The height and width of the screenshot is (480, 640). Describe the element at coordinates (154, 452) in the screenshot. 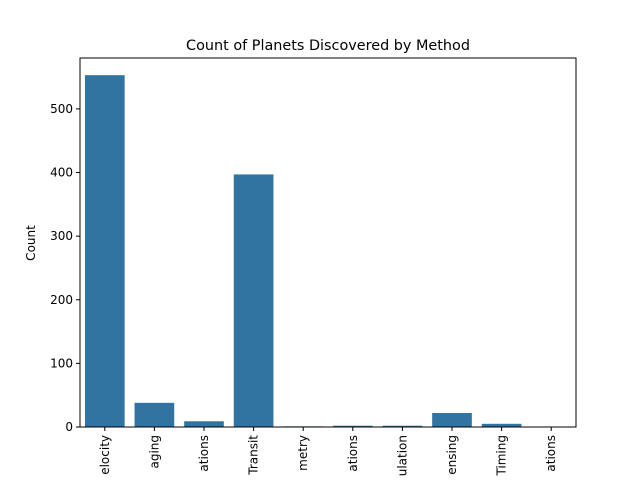

I see `x-tick-label: aging` at that location.